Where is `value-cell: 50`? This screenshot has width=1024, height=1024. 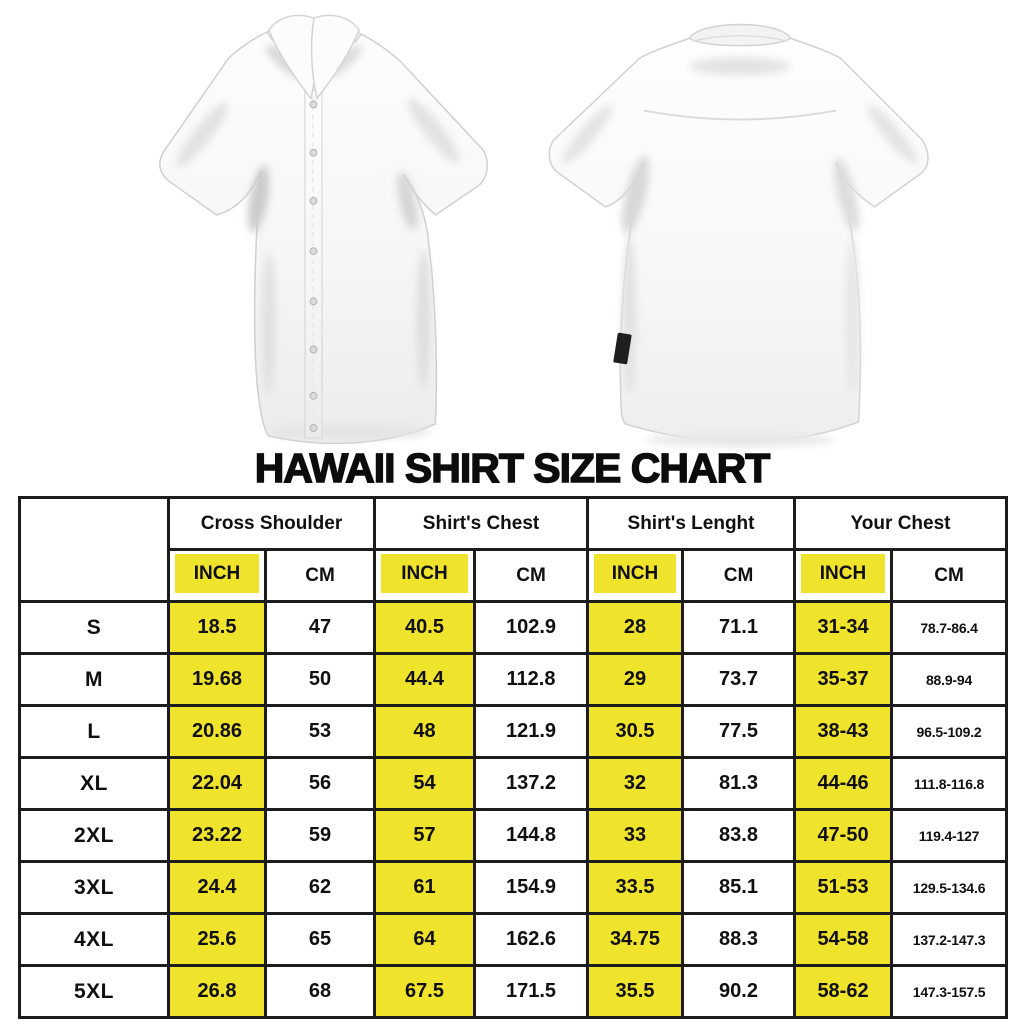
value-cell: 50 is located at coordinates (320, 679).